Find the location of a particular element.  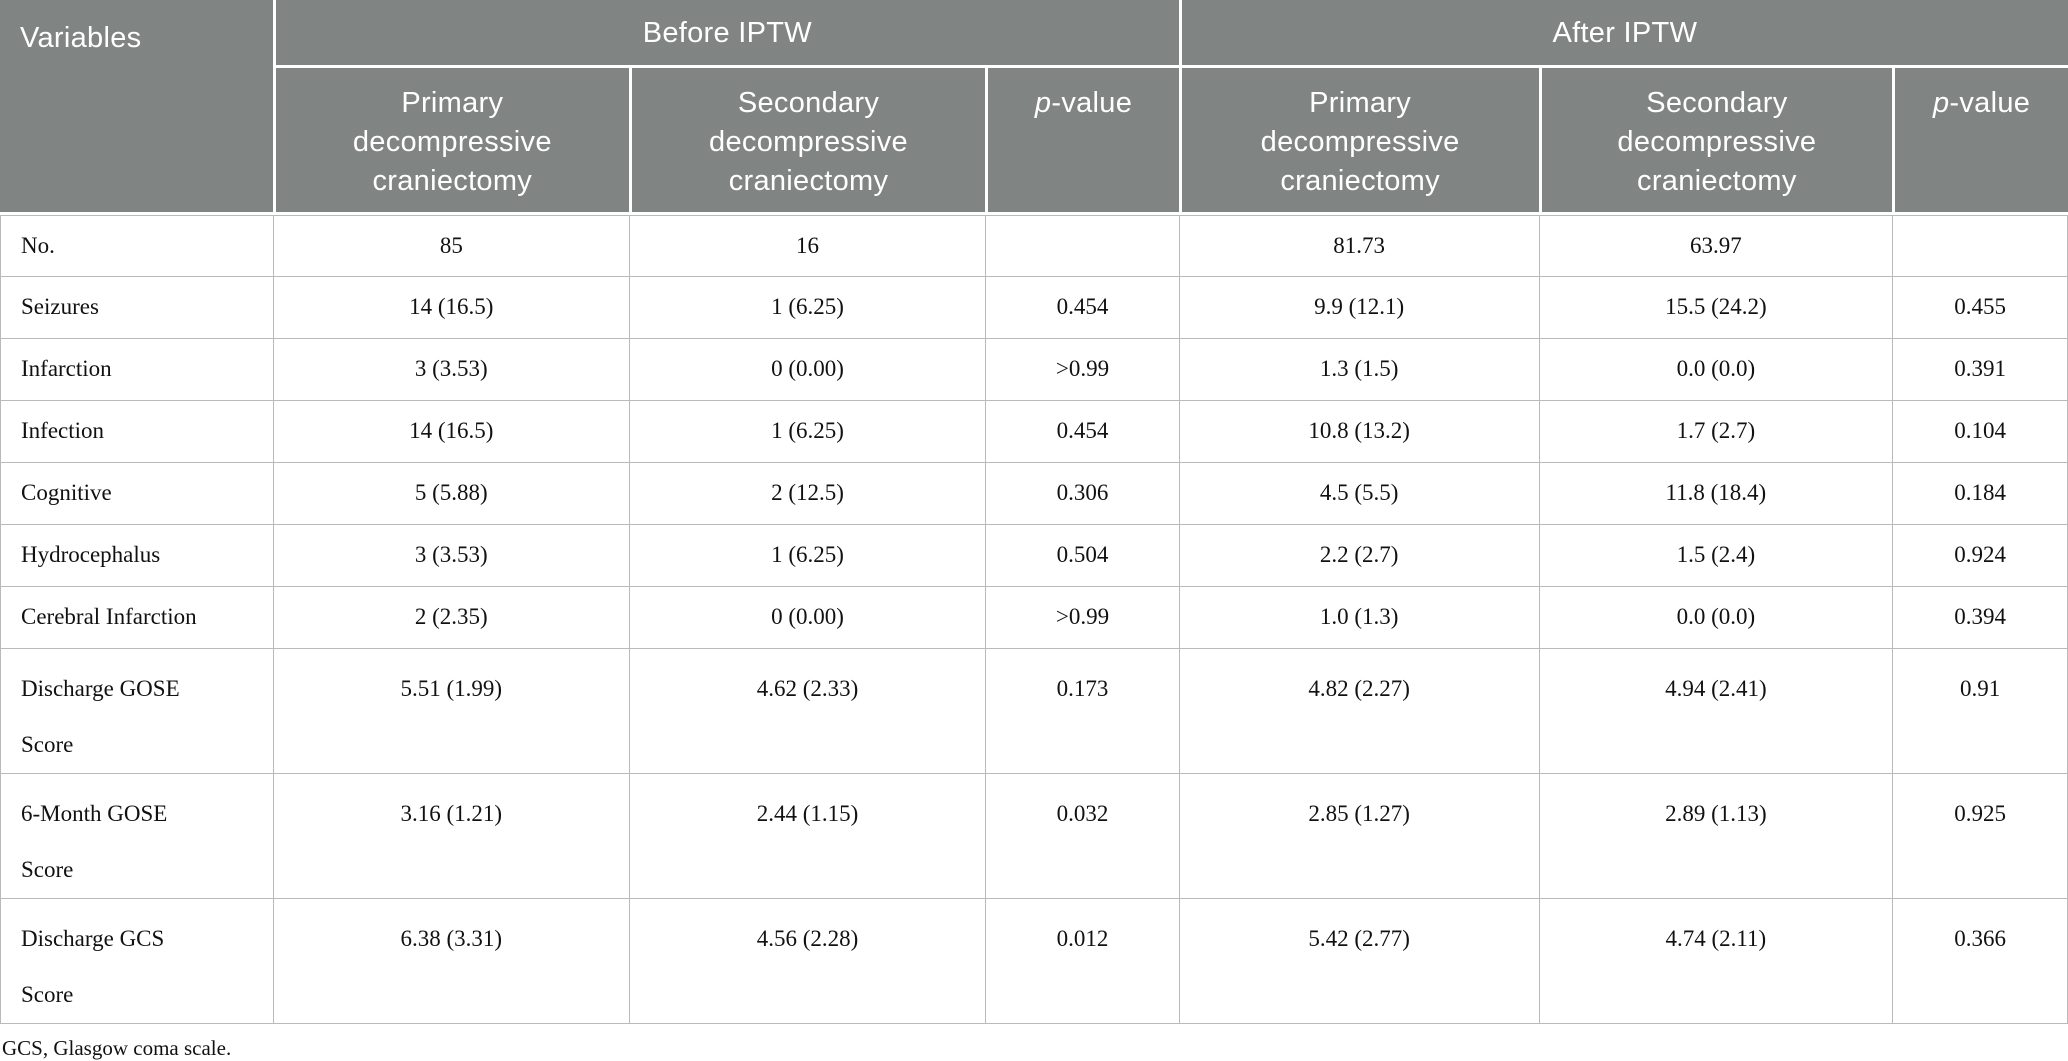

before-secondary-dc-header: Secondary decompressive craniectomy is located at coordinates (807, 141).